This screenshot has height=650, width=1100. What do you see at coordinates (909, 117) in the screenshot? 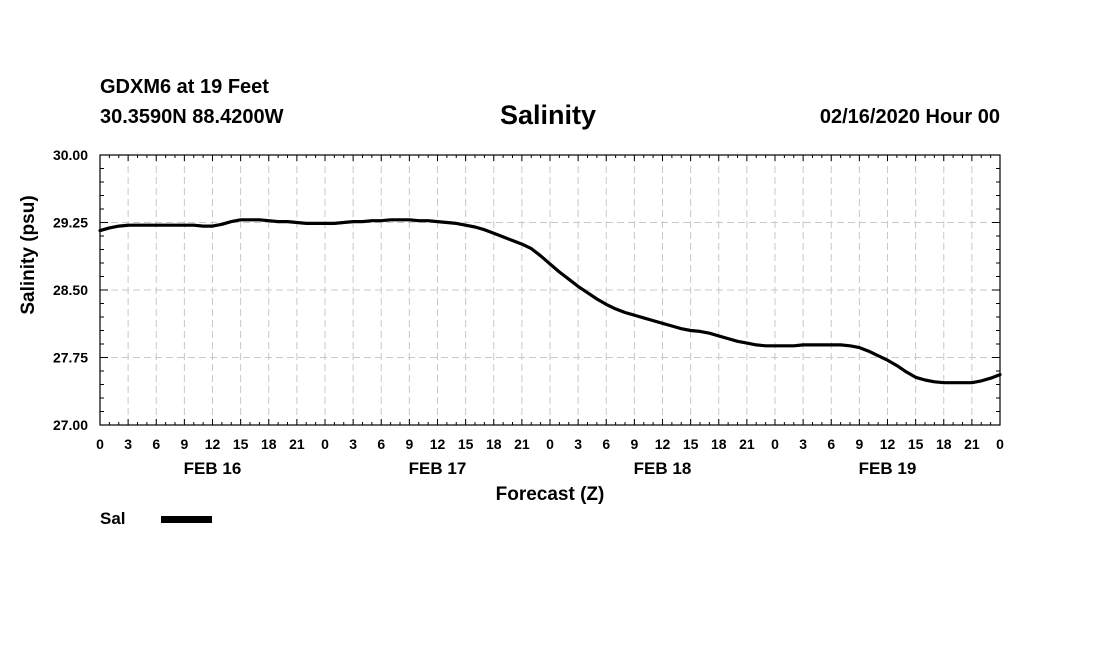
I see `run-time-label: 02/16/2020 Hour 00` at bounding box center [909, 117].